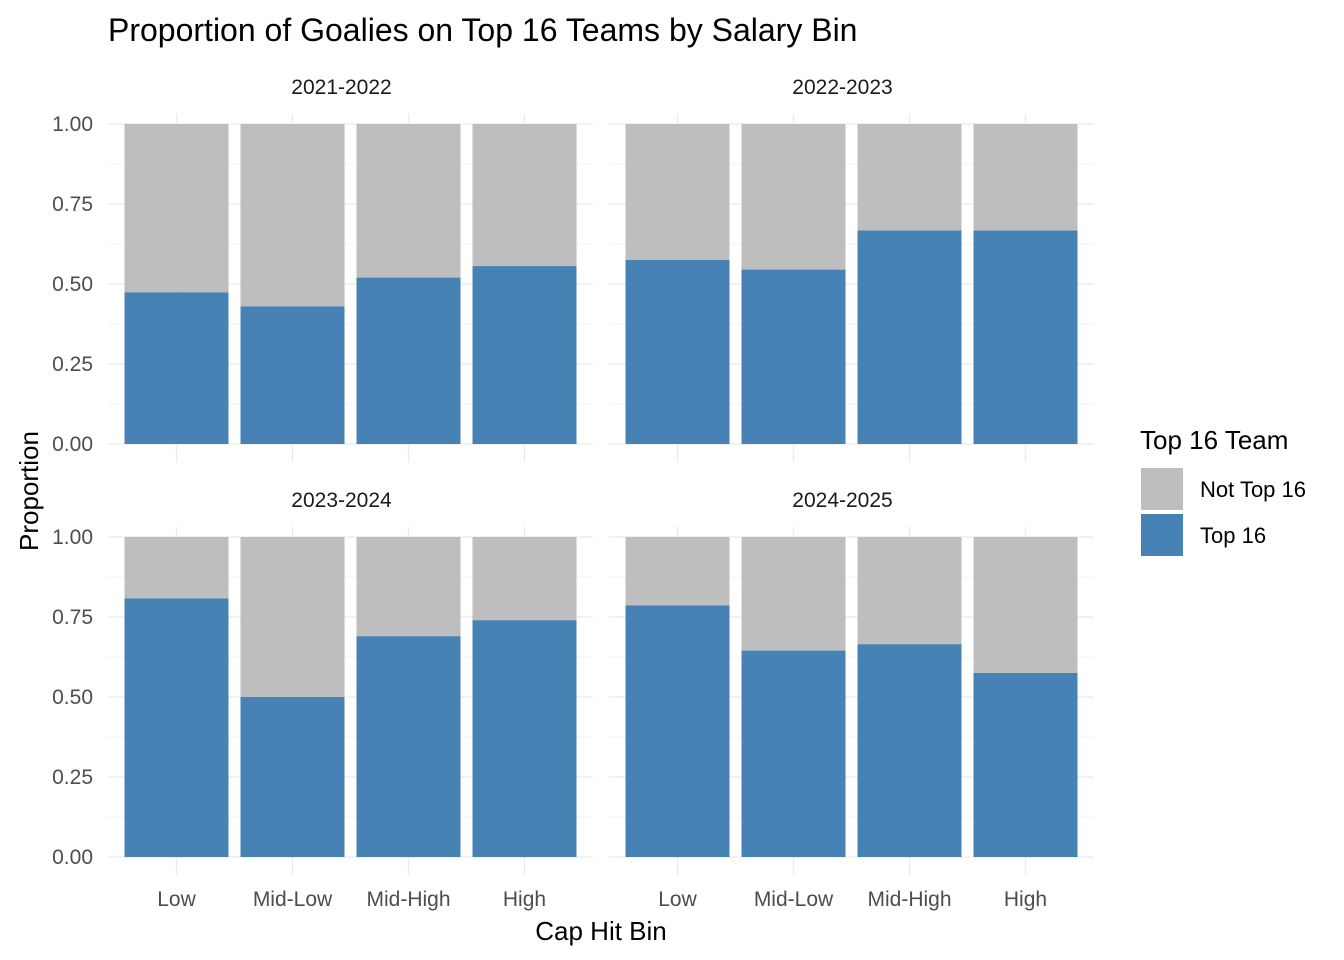  I want to click on legend-title: Top 16 Team, so click(1214, 440).